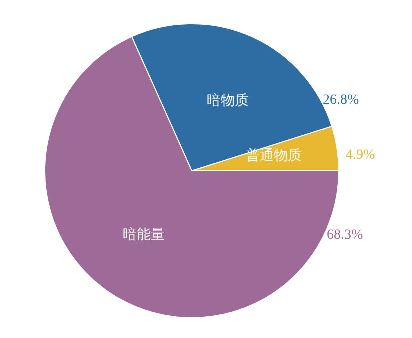  I want to click on slice-label: 暗能量, so click(144, 235).